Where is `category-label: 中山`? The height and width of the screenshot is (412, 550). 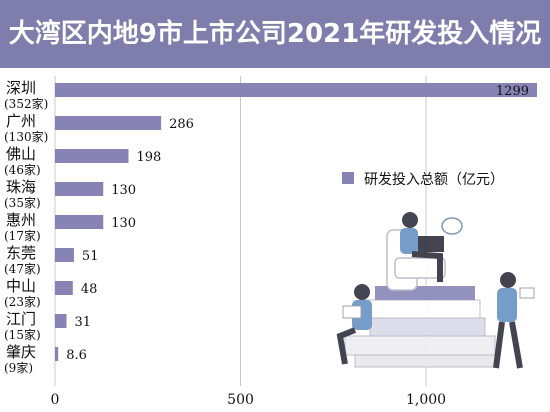 category-label: 中山 is located at coordinates (21, 286).